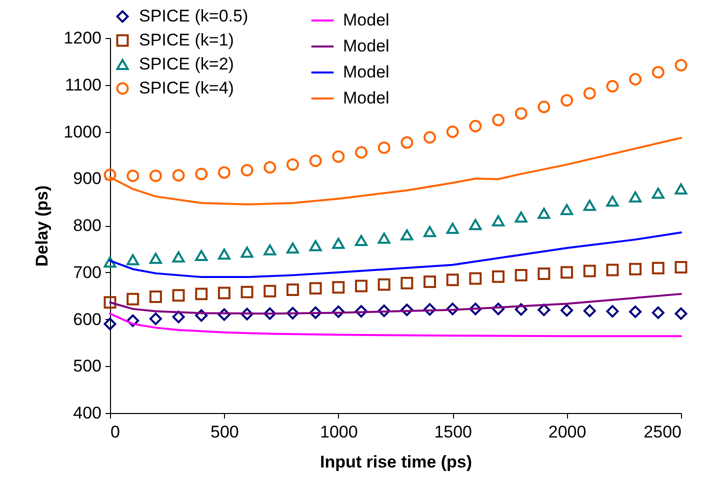 This screenshot has width=707, height=504. Describe the element at coordinates (42, 226) in the screenshot. I see `y-axis-title: Delay (ps)` at that location.